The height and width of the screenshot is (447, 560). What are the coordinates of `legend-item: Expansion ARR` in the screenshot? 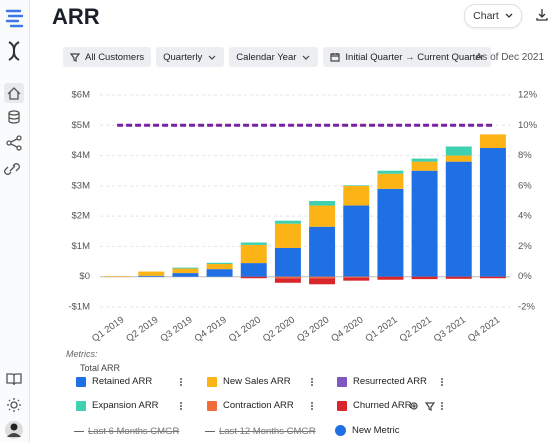 It's located at (131, 405).